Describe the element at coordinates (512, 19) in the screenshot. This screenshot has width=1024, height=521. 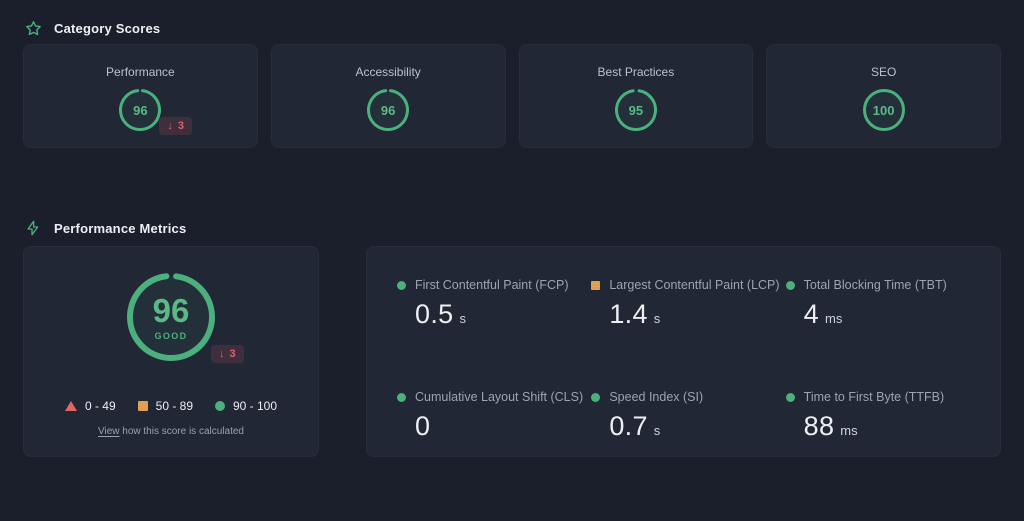
I see `category-scores-header: Category Scores` at that location.